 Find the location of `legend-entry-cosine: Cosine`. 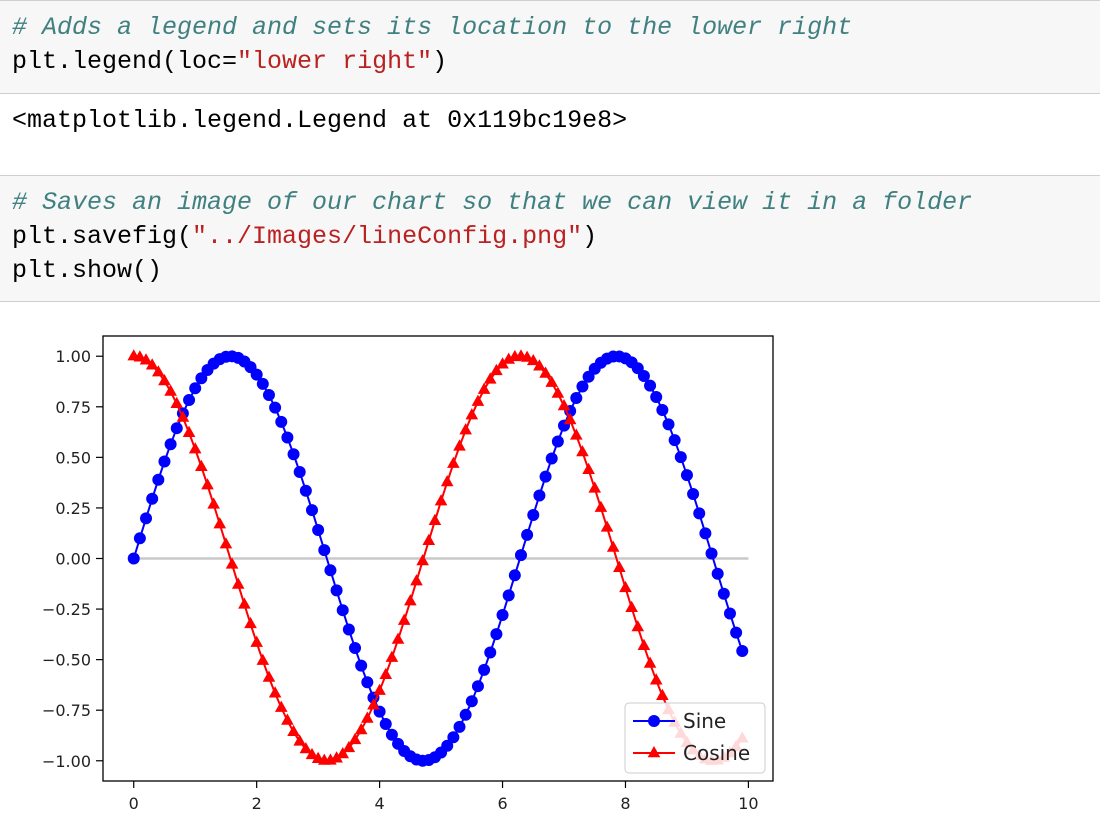

legend-entry-cosine: Cosine is located at coordinates (691, 753).